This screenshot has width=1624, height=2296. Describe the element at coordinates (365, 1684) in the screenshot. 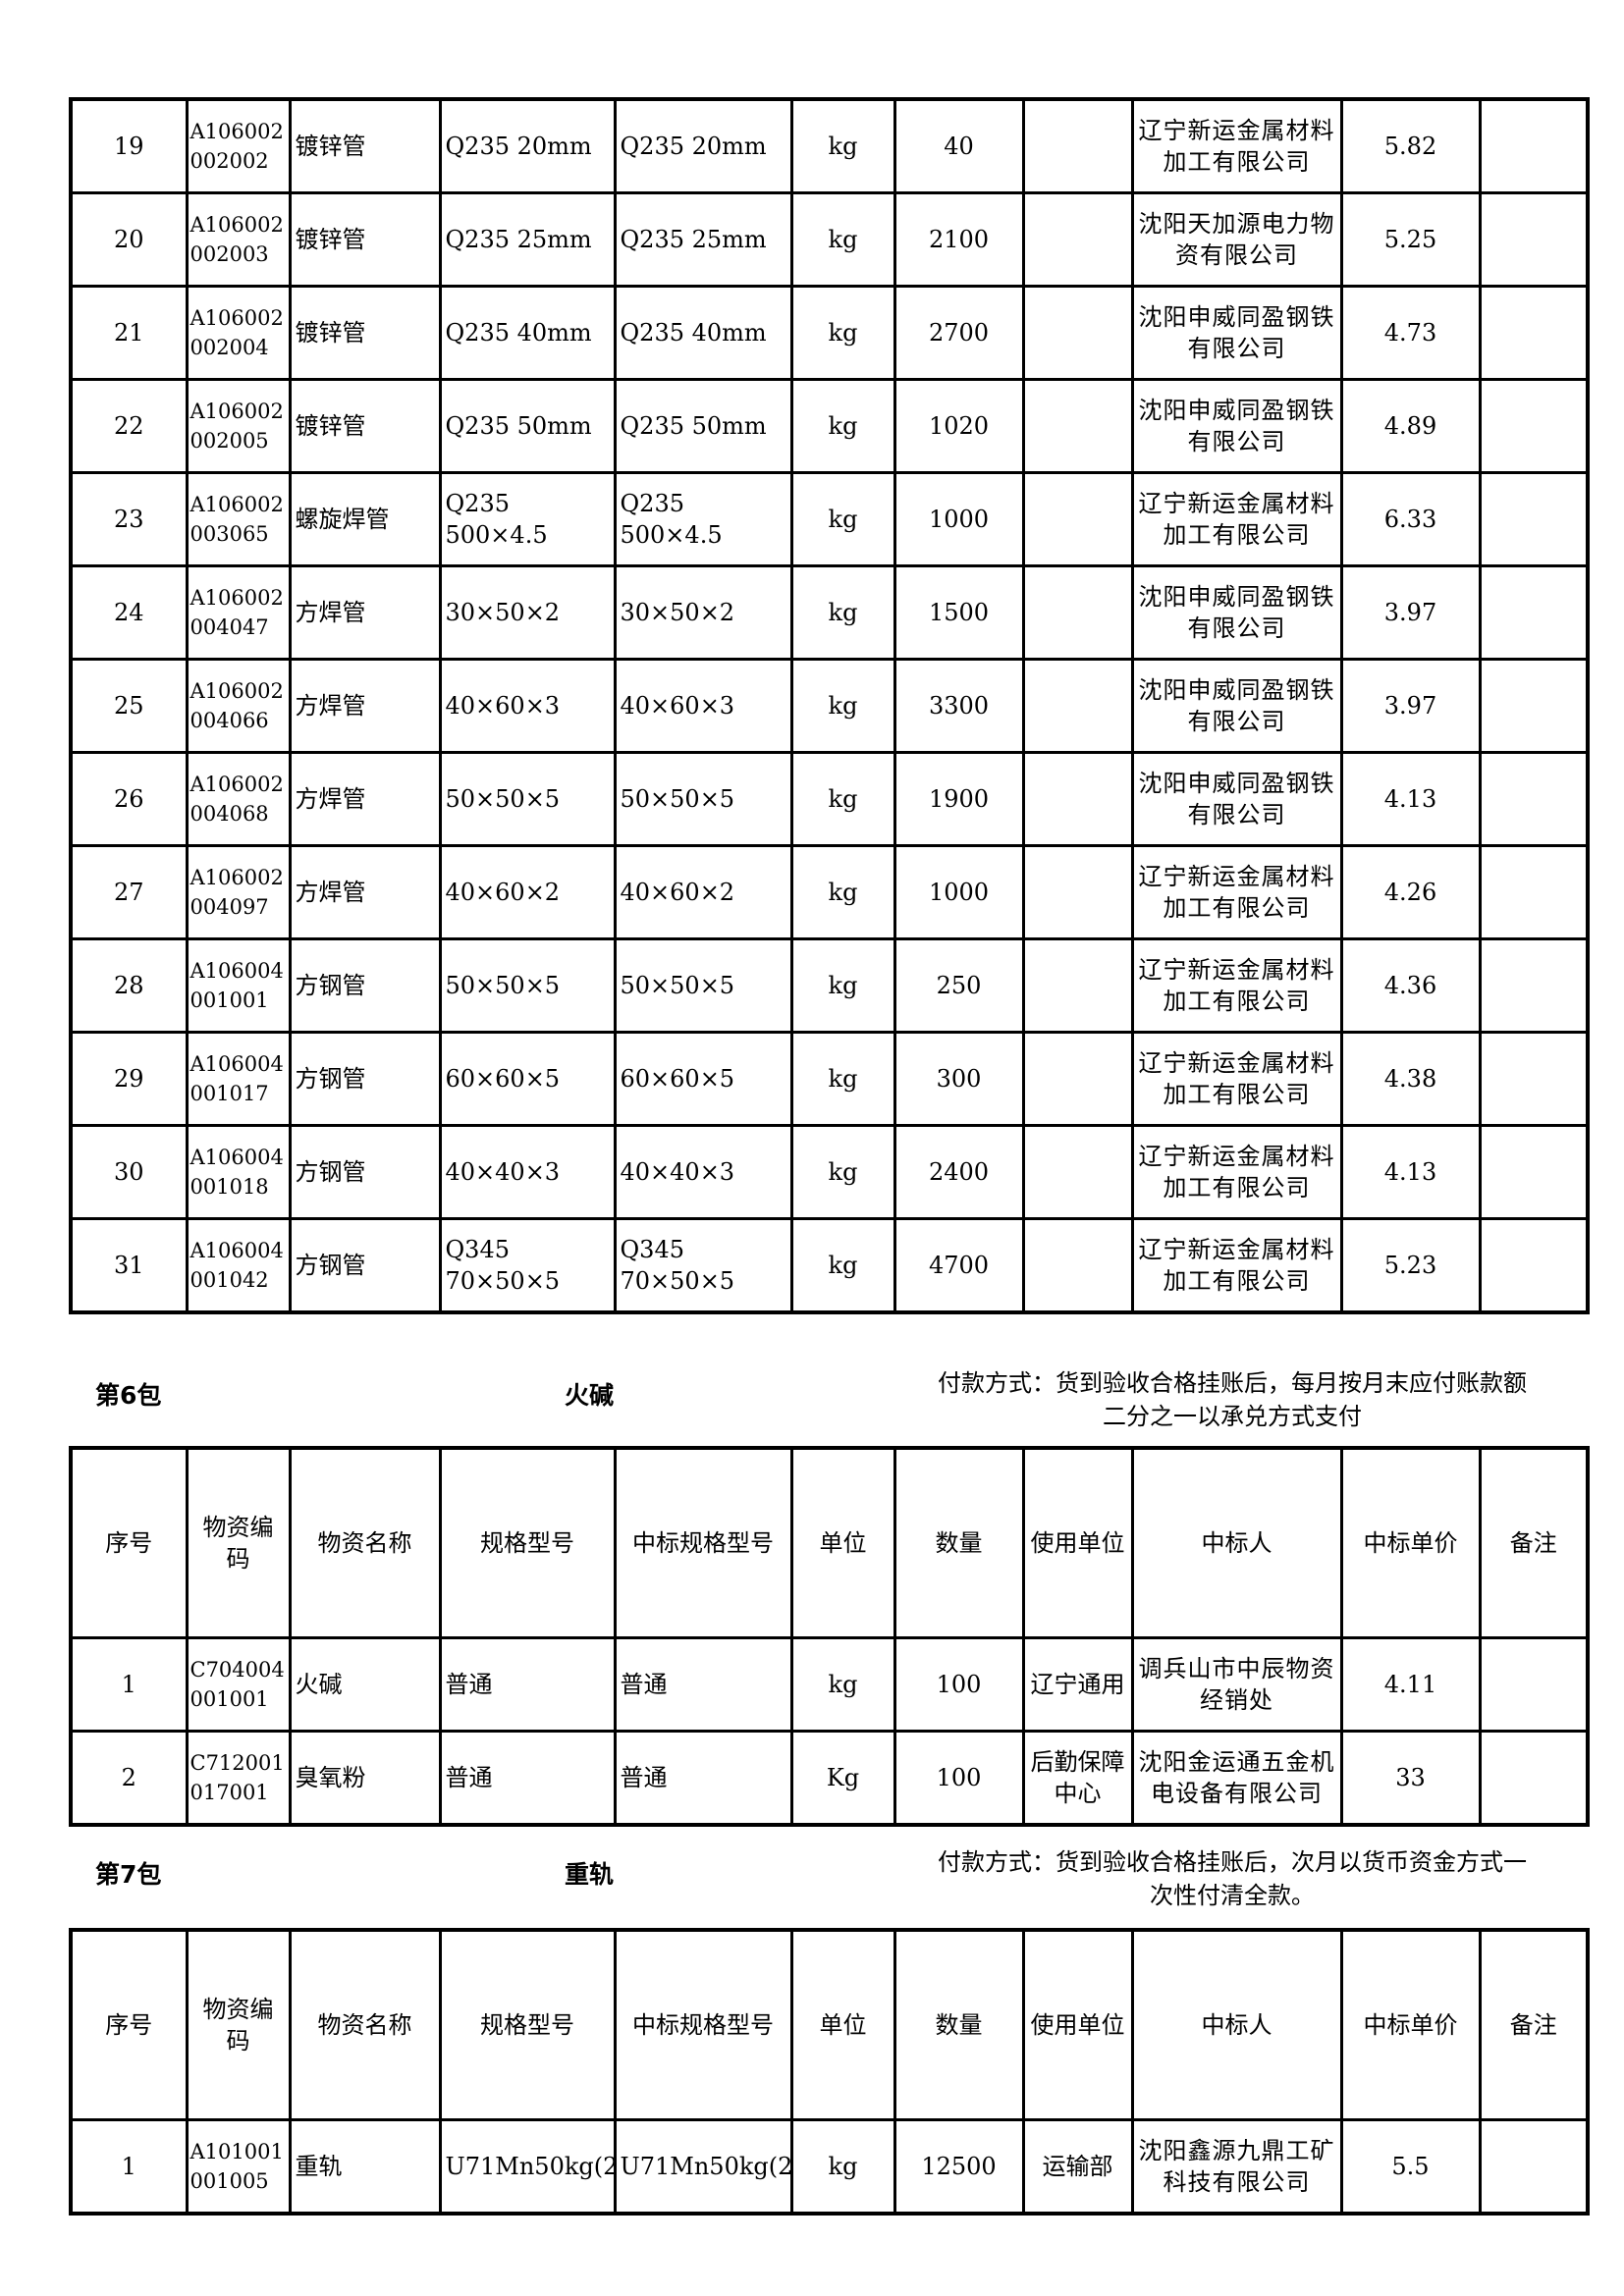

I see `cell-name: 火碱` at that location.